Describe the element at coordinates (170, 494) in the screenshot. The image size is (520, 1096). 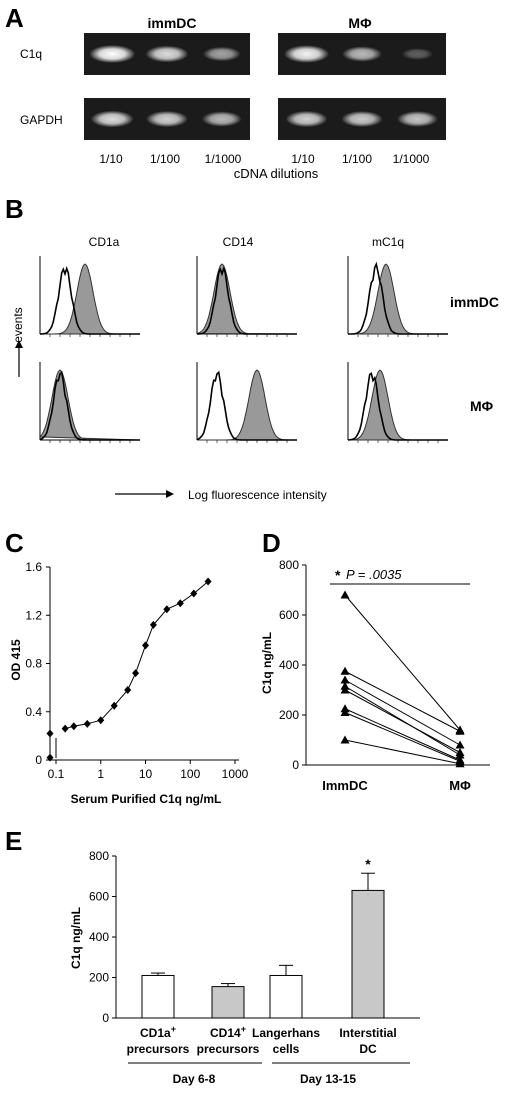
I see `fluorescence-arrow-head` at that location.